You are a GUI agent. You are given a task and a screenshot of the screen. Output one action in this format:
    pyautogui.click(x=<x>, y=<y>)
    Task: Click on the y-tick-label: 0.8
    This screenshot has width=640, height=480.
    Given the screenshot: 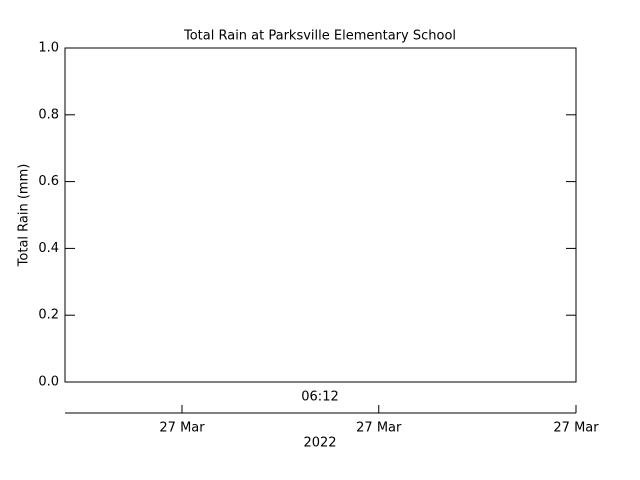 What is the action you would take?
    pyautogui.click(x=48, y=114)
    